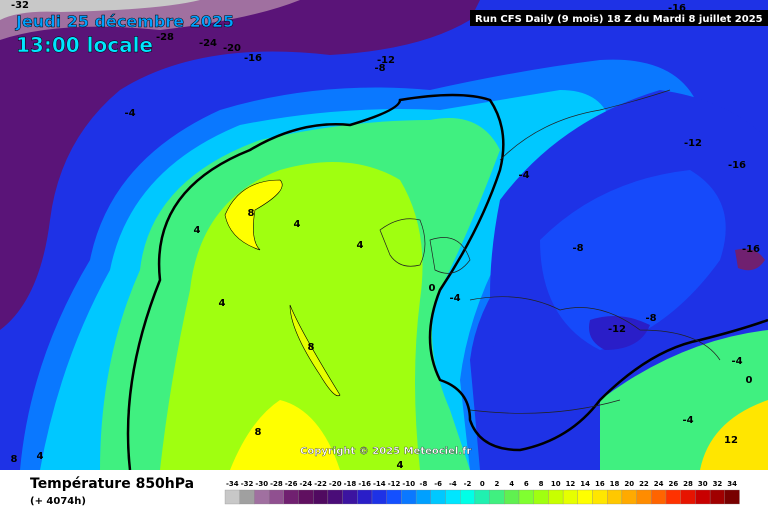  Describe the element at coordinates (165, 37) in the screenshot. I see `contour-label: -28` at that location.